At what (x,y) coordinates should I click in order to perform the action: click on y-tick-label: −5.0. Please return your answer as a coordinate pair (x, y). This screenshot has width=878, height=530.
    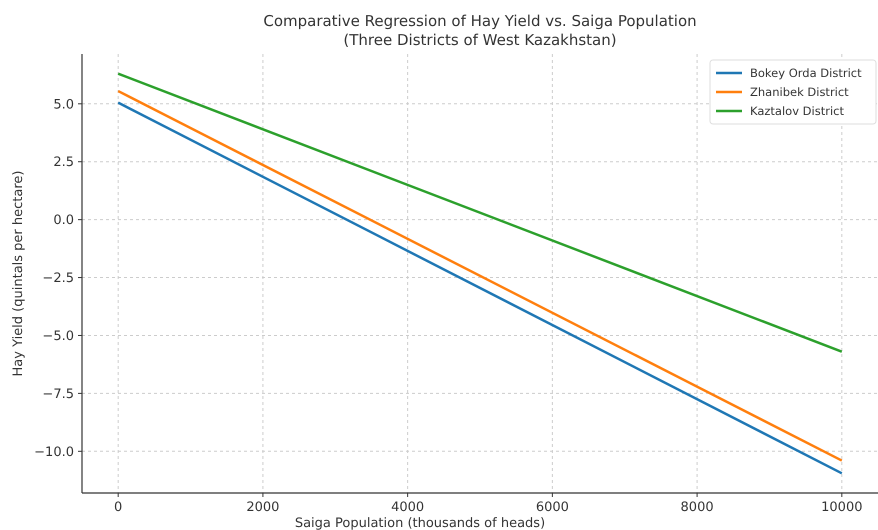
    Looking at the image, I should click on (58, 336).